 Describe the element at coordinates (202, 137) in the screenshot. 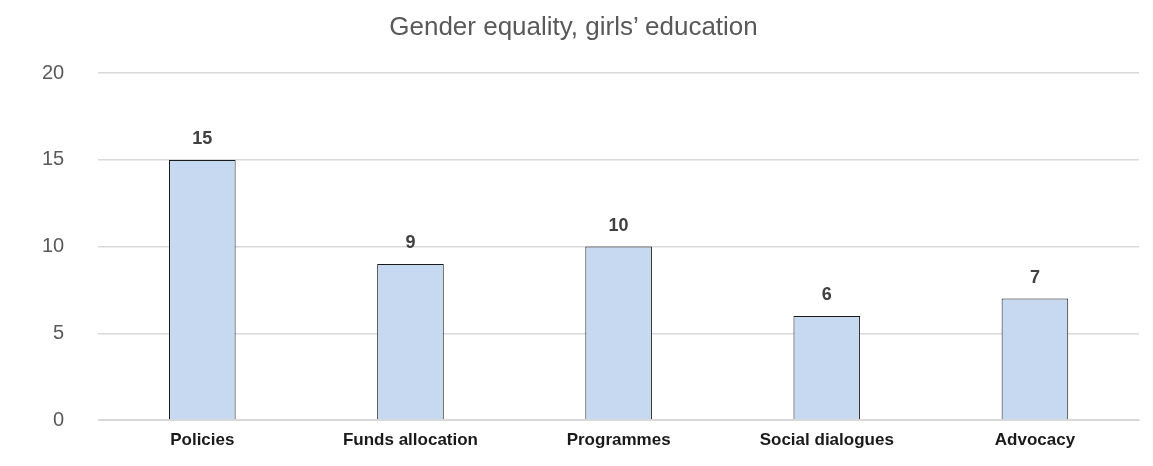

I see `data-label: 15` at that location.